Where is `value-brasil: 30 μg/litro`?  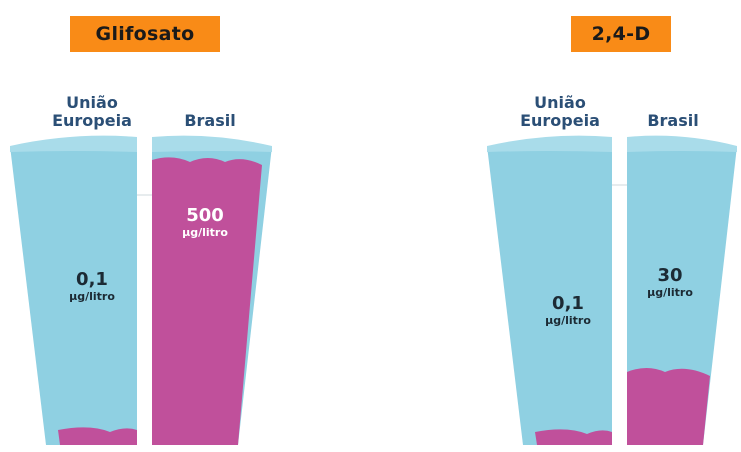
value-brasil: 30 μg/litro is located at coordinates (670, 283).